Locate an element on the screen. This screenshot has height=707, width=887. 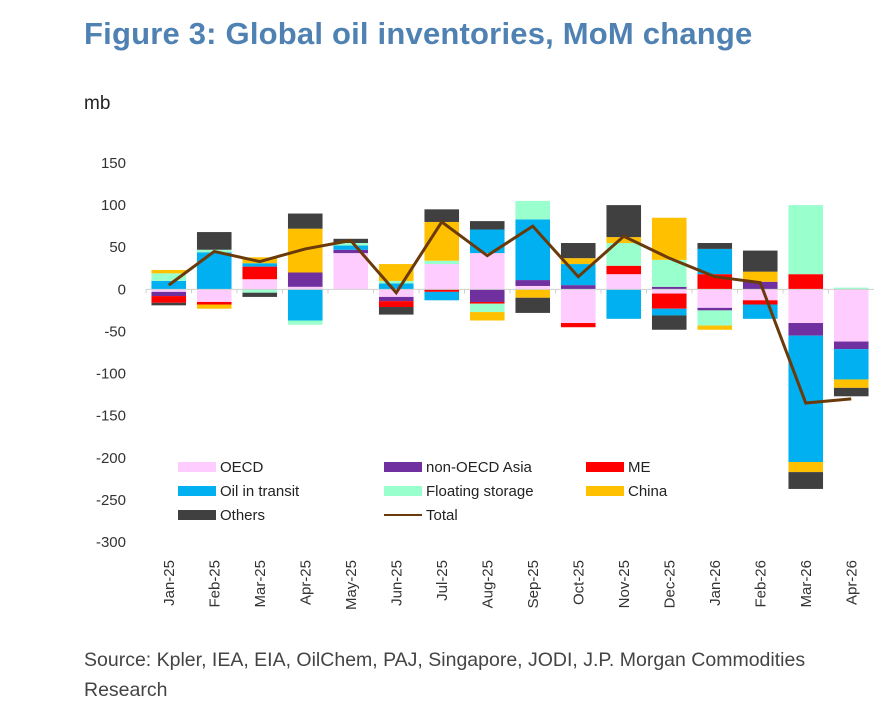
x-tick-label: Jun-25 is located at coordinates (396, 583).